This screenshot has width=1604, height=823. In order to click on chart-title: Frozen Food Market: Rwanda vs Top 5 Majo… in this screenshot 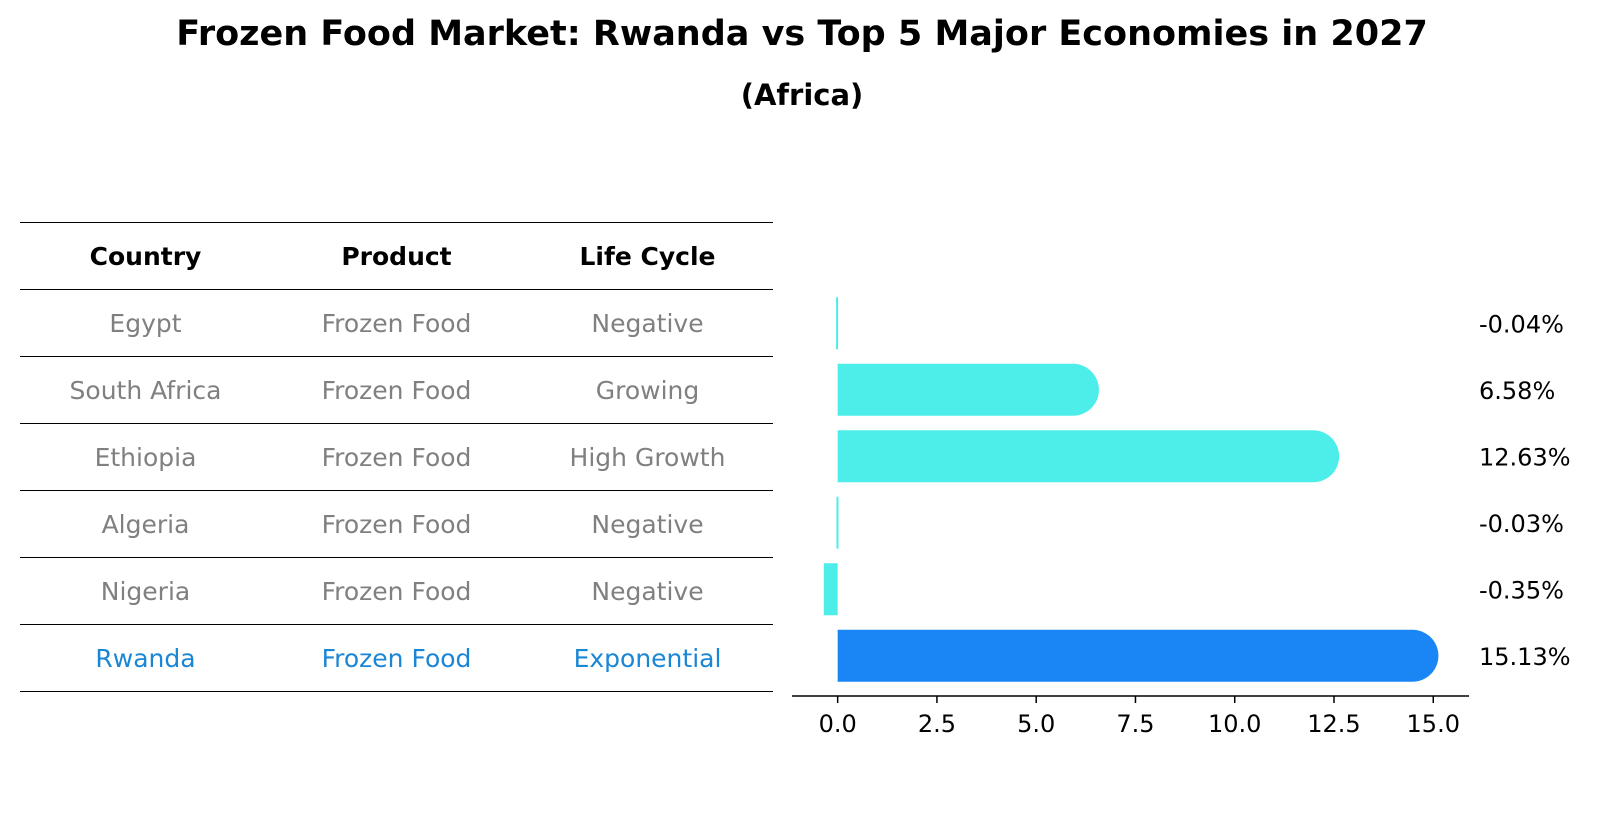, I will do `click(802, 34)`.